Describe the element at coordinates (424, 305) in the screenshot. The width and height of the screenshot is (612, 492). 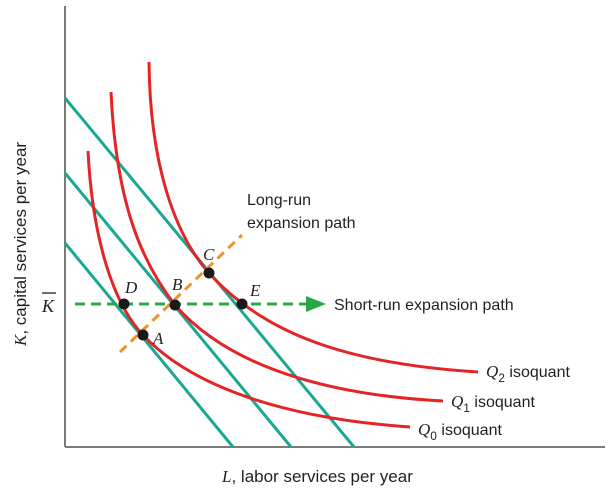
I see `short-run-label: Short-run expansion path` at that location.